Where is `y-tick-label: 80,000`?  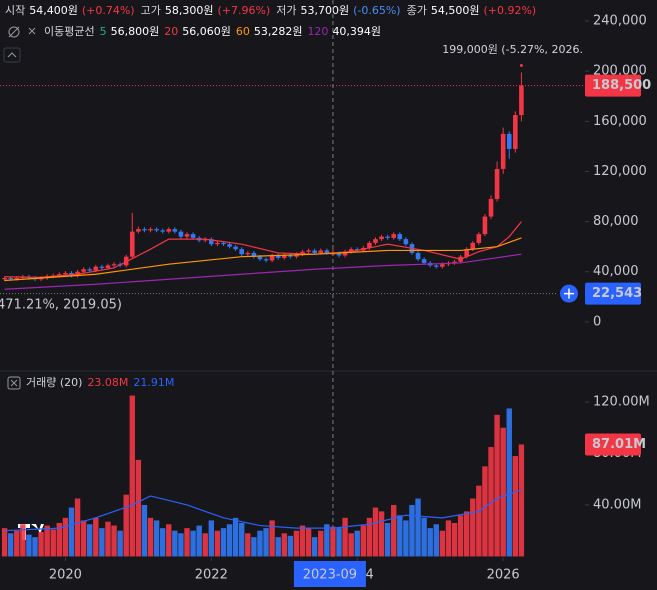 y-tick-label: 80,000 is located at coordinates (616, 221).